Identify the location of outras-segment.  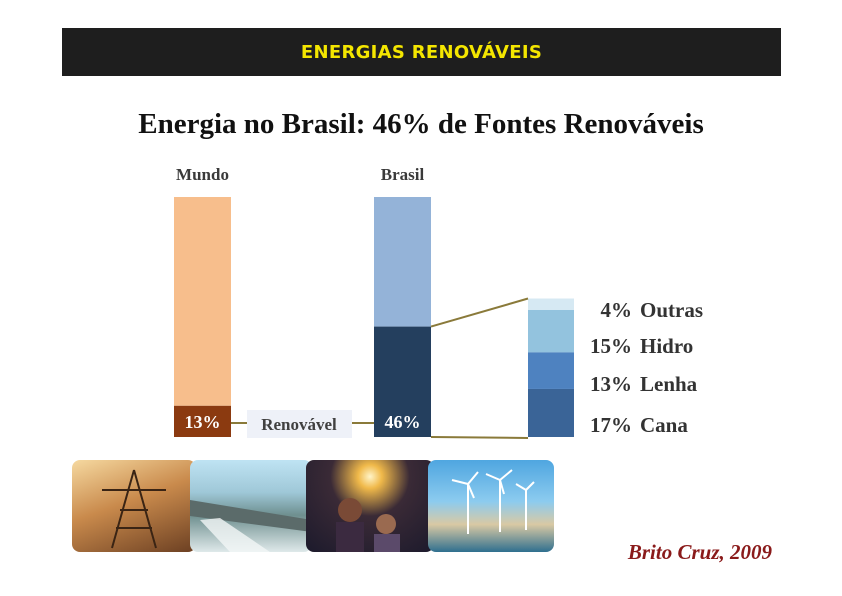
(551, 304).